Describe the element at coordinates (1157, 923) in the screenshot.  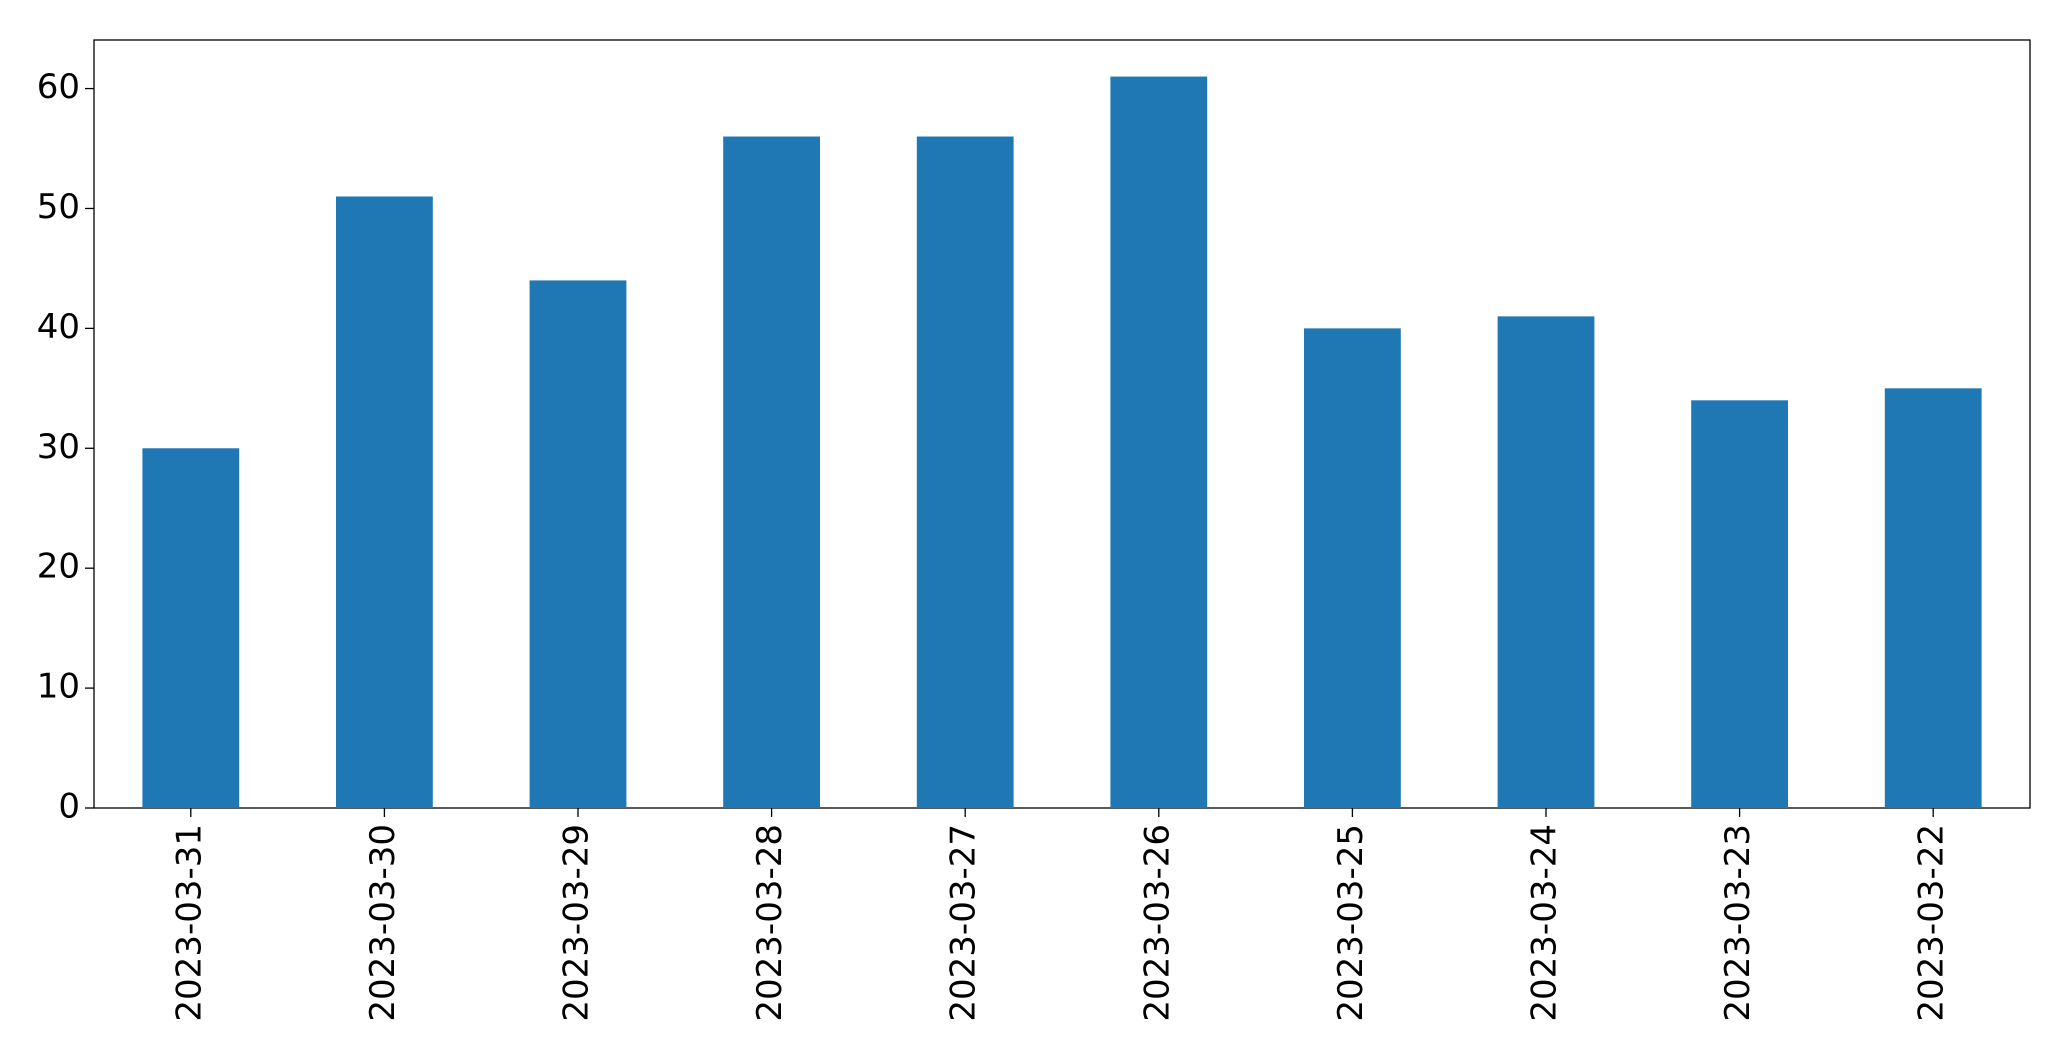
I see `x-tick-label: 2023-03-26` at that location.